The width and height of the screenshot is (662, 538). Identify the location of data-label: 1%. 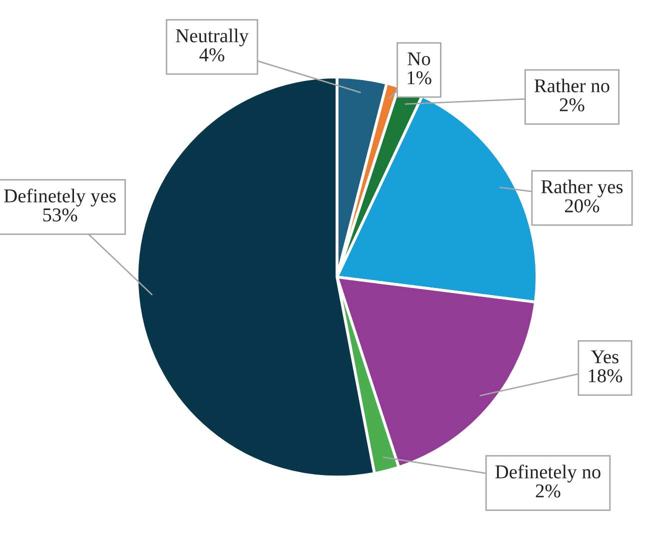
(420, 77).